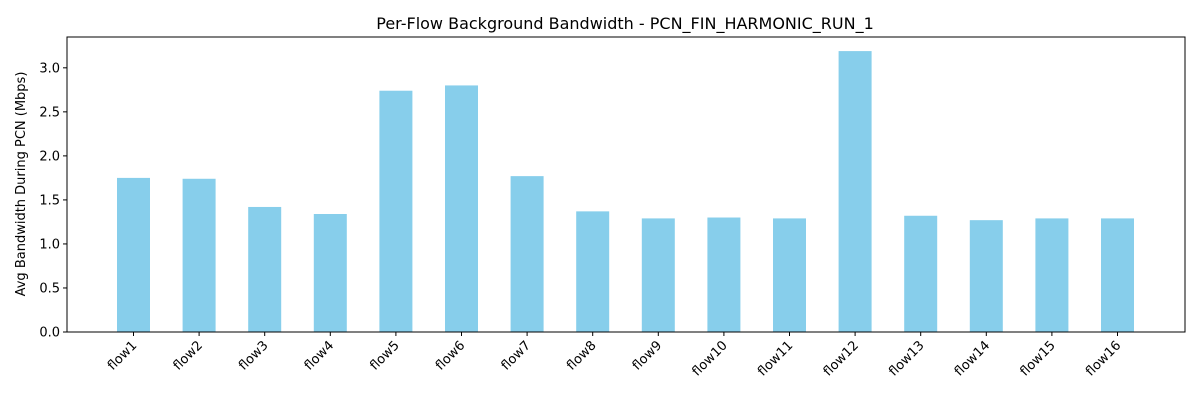 The height and width of the screenshot is (400, 1200). Describe the element at coordinates (199, 255) in the screenshot. I see `bar-flow2` at that location.